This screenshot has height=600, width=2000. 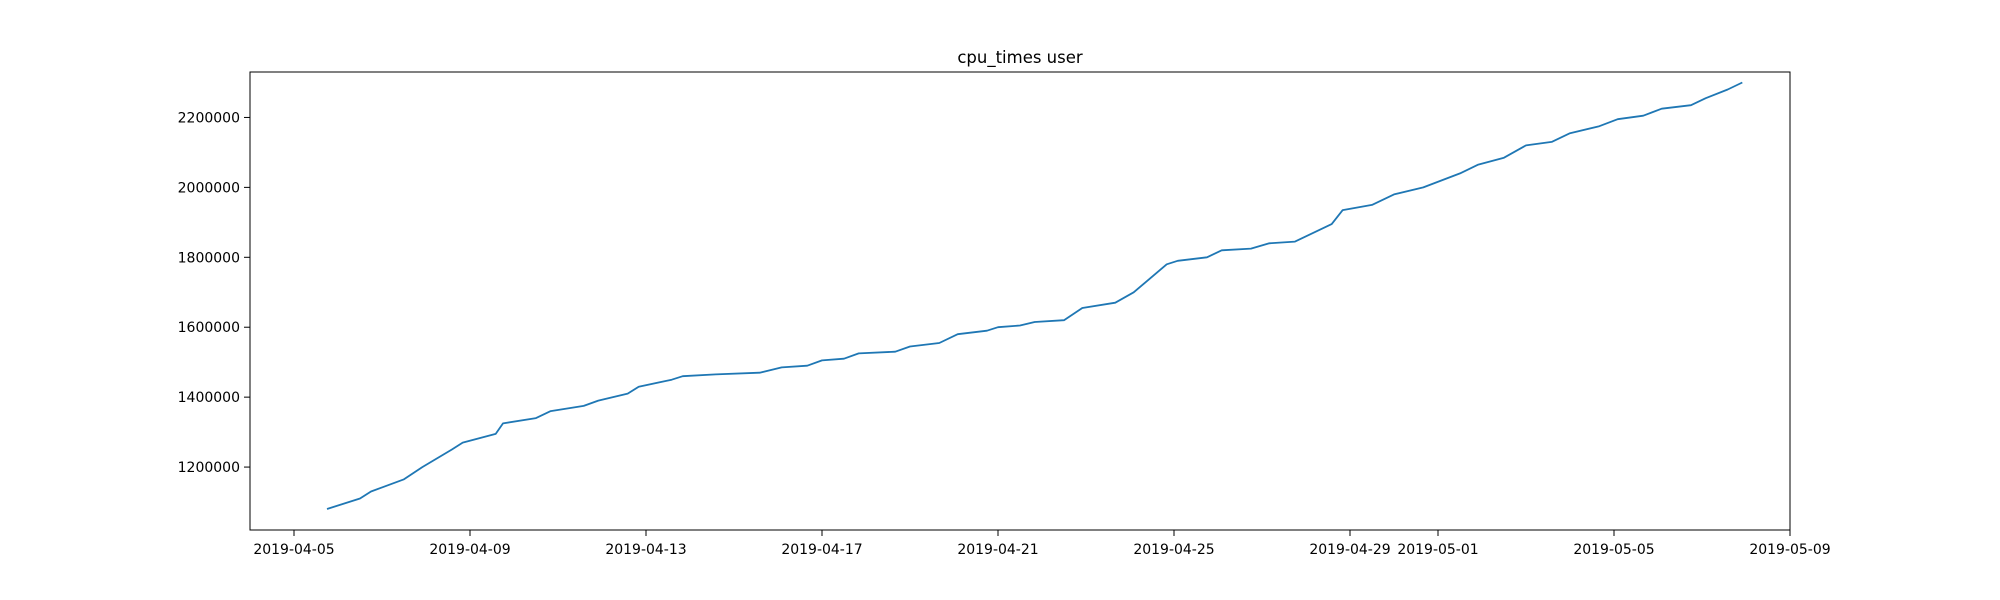 I want to click on x-tick-label: 2019-05-01, so click(x=1437, y=550).